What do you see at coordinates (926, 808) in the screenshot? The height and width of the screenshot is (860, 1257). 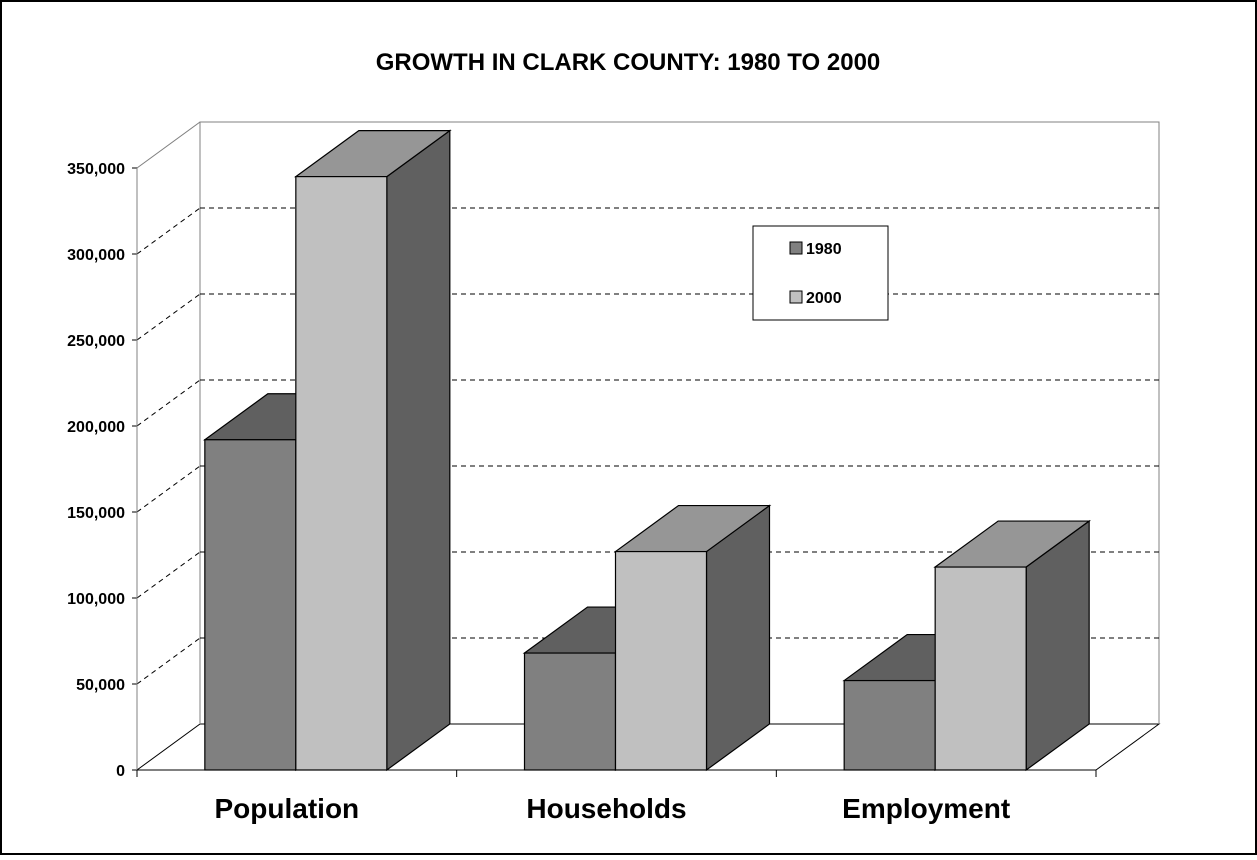 I see `x-category-label-employment: Employment` at bounding box center [926, 808].